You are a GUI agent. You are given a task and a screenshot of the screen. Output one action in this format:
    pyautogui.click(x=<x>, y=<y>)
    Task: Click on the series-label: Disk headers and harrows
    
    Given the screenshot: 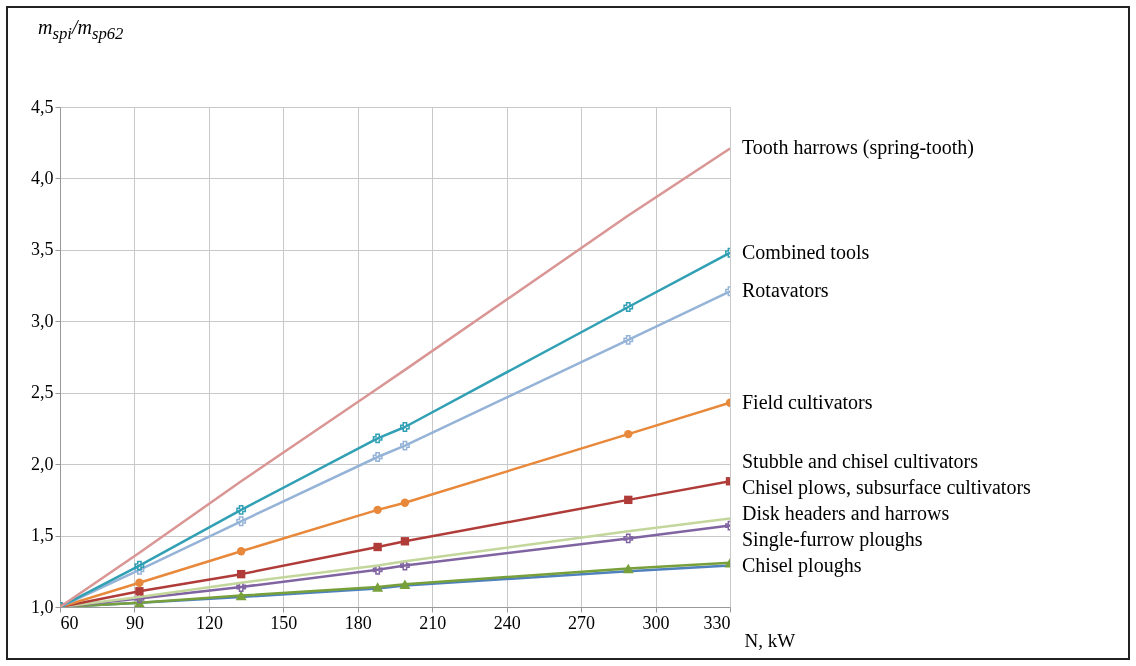 What is the action you would take?
    pyautogui.click(x=846, y=512)
    